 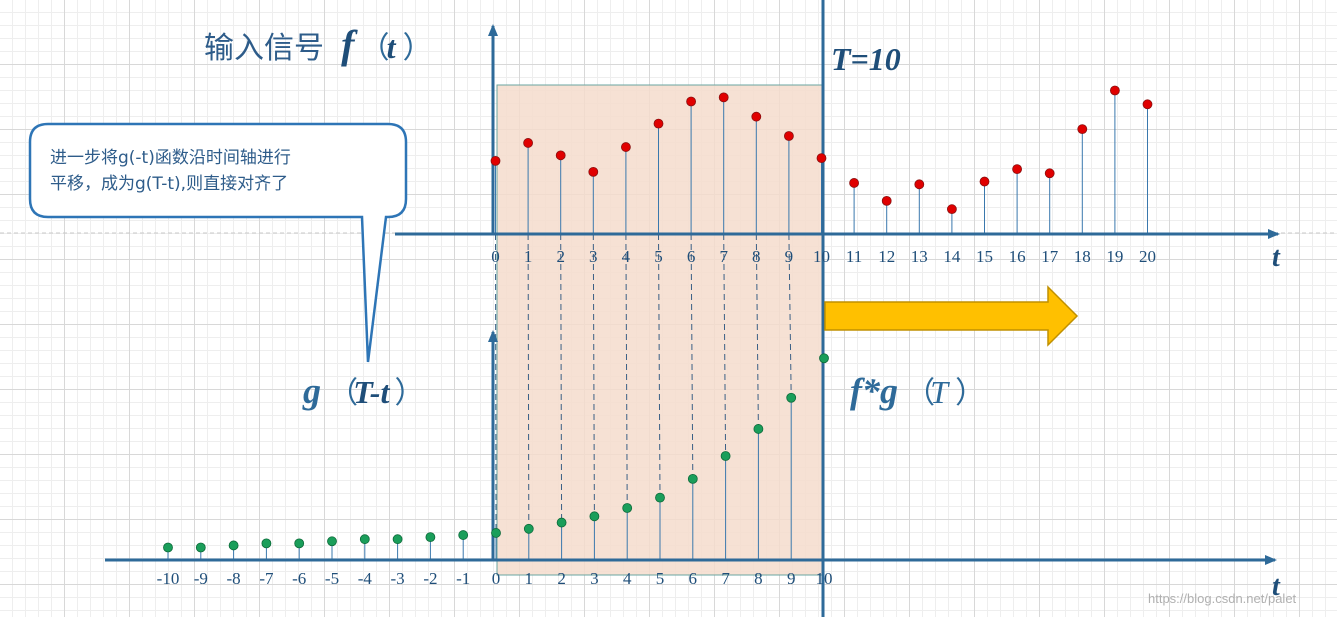 What do you see at coordinates (398, 578) in the screenshot?
I see `bottom-tick-label: -3` at bounding box center [398, 578].